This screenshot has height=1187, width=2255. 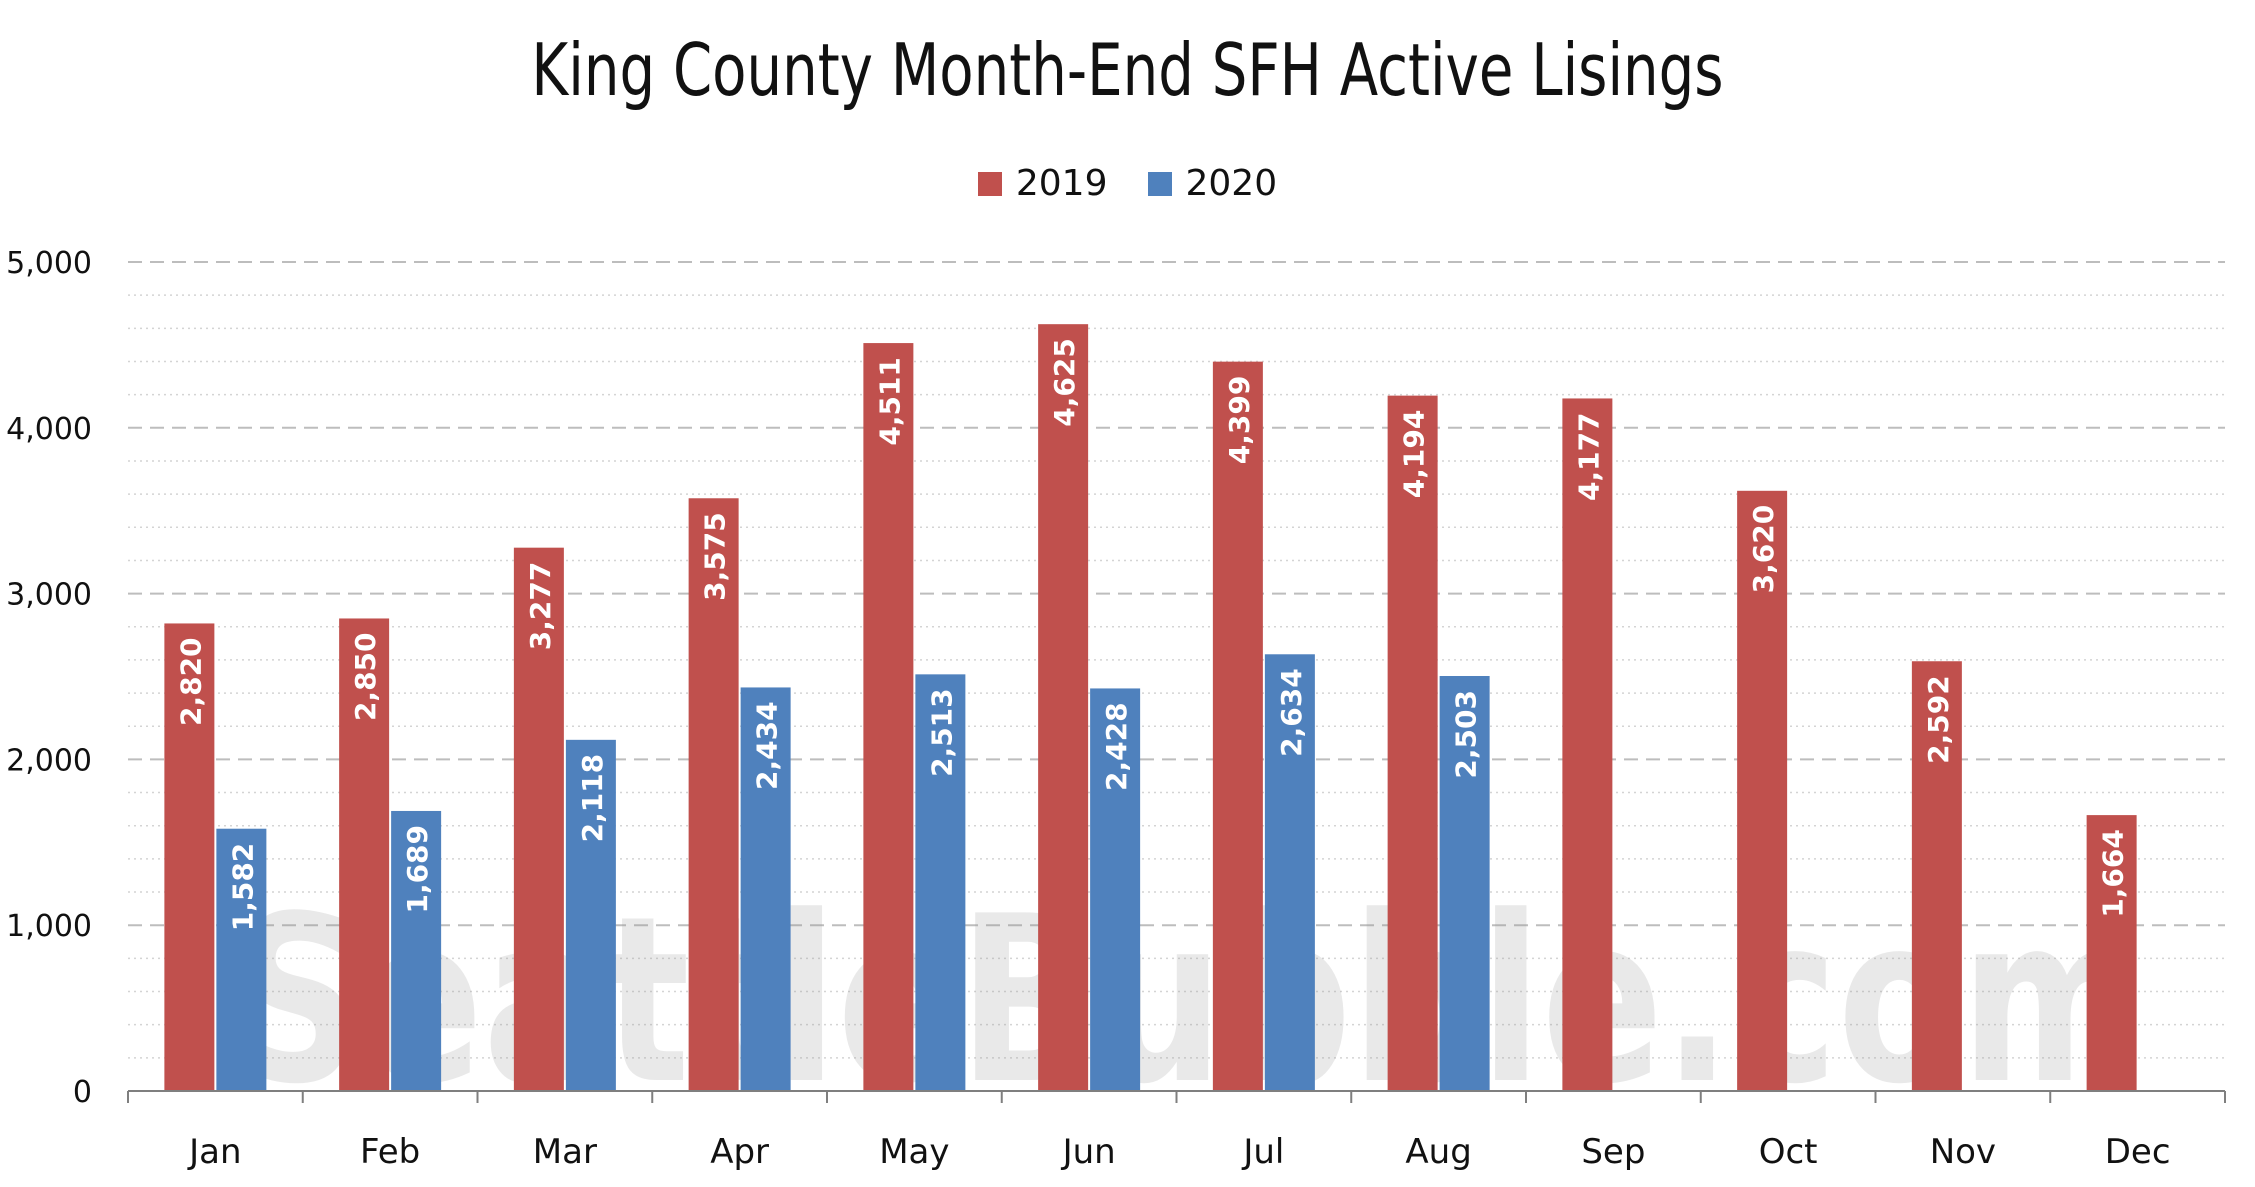 I want to click on legend-item-2020: 2020, so click(x=1212, y=183).